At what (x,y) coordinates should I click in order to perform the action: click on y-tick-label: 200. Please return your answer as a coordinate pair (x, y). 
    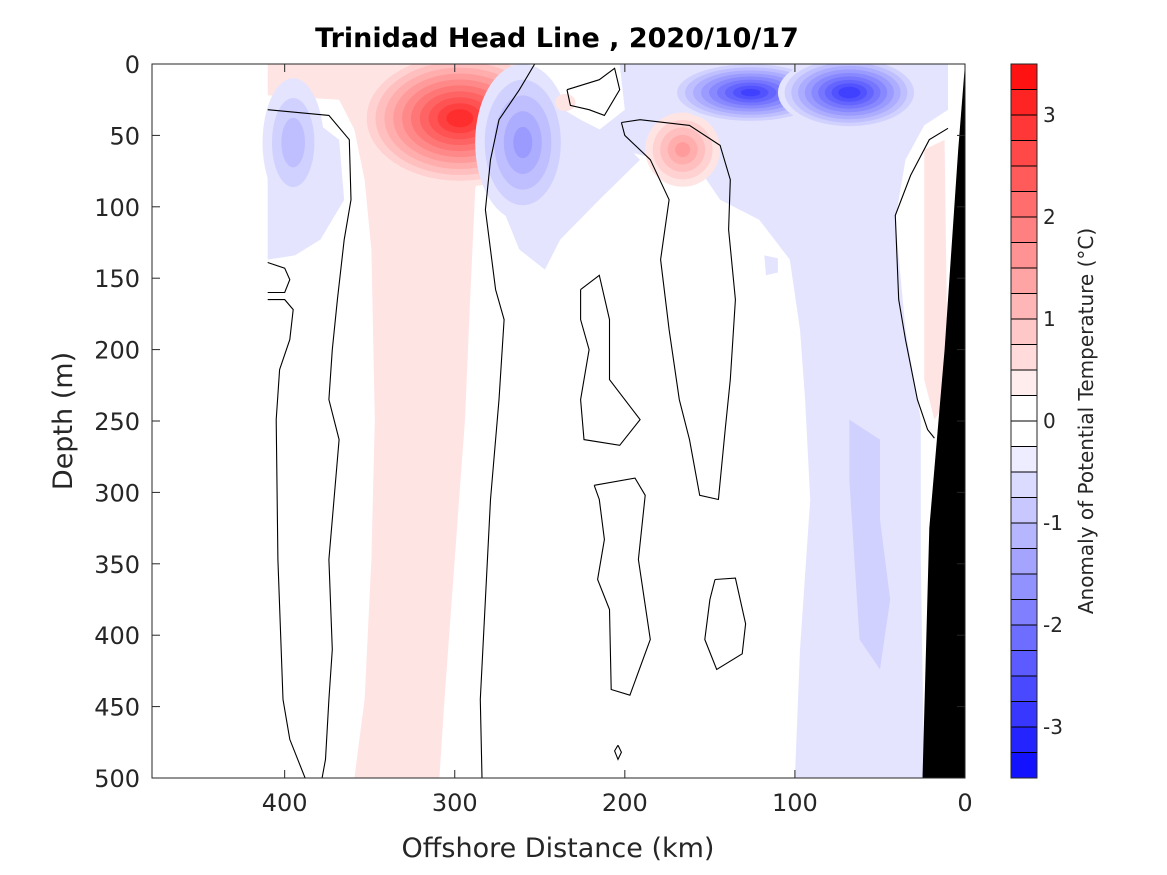
    Looking at the image, I should click on (117, 351).